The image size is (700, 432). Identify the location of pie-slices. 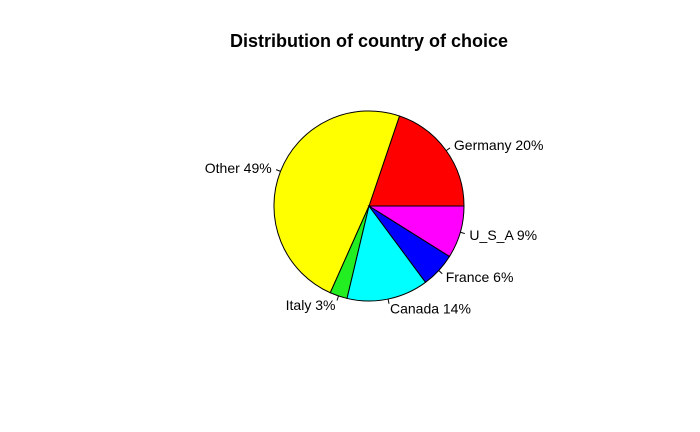
(369, 206).